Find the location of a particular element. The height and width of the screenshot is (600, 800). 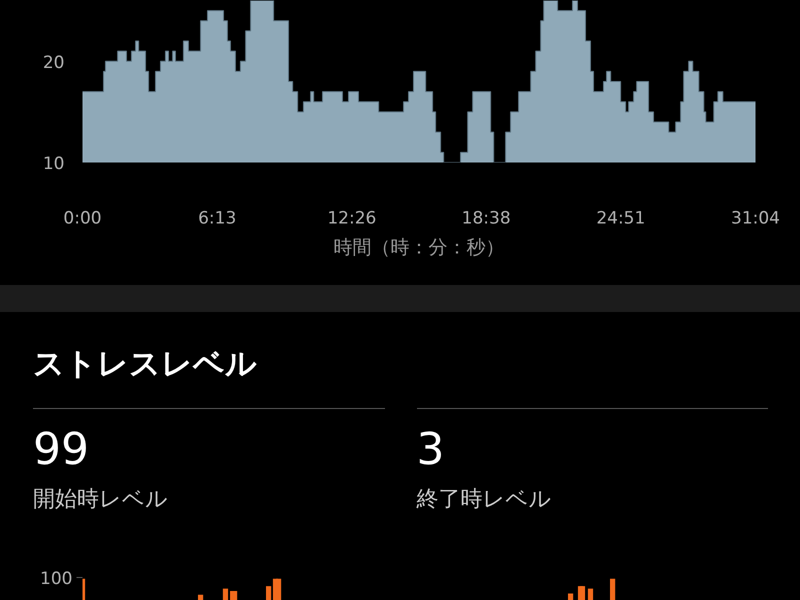

x-tick-label: 0:00 is located at coordinates (82, 218).